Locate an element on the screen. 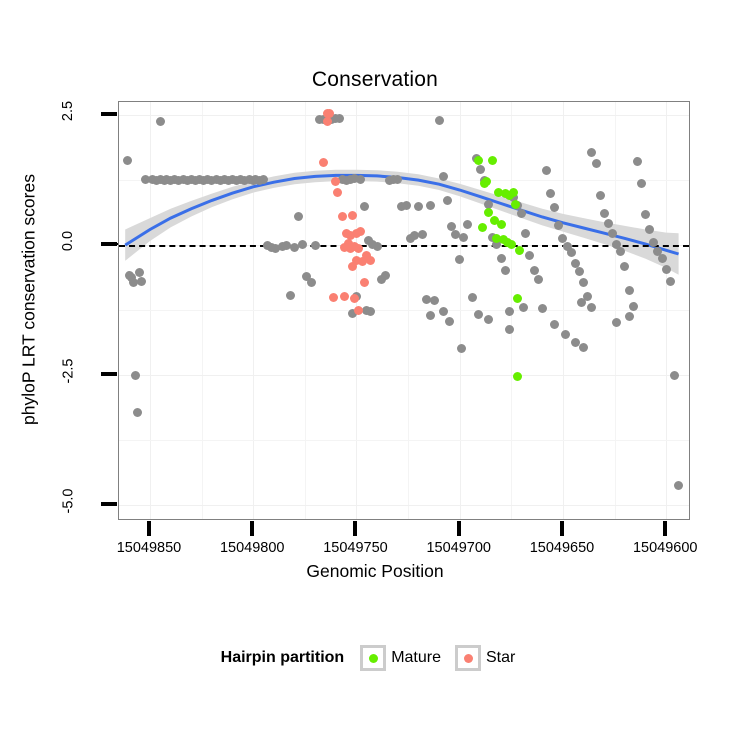  confidence-band is located at coordinates (402, 222).